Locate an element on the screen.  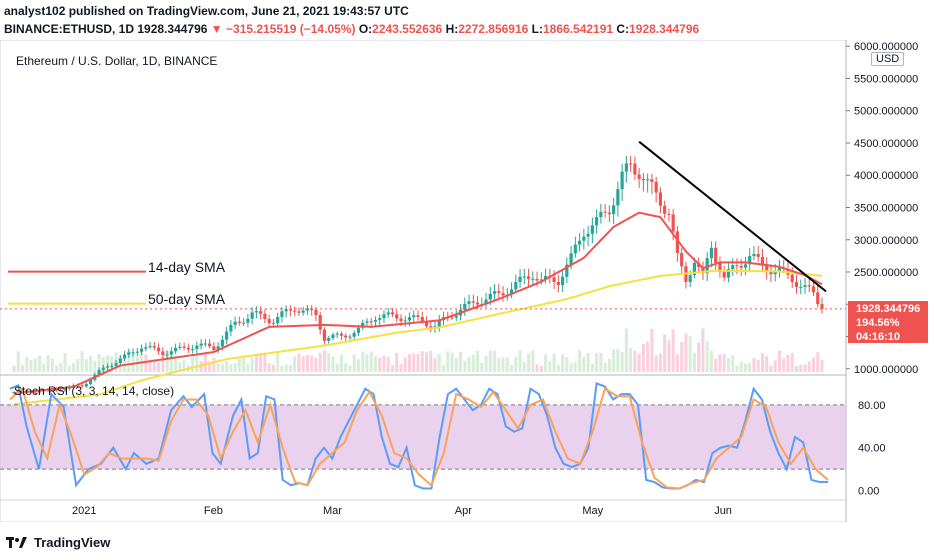
symbol: BINANCE:ETHUSD, 1D is located at coordinates (69, 29).